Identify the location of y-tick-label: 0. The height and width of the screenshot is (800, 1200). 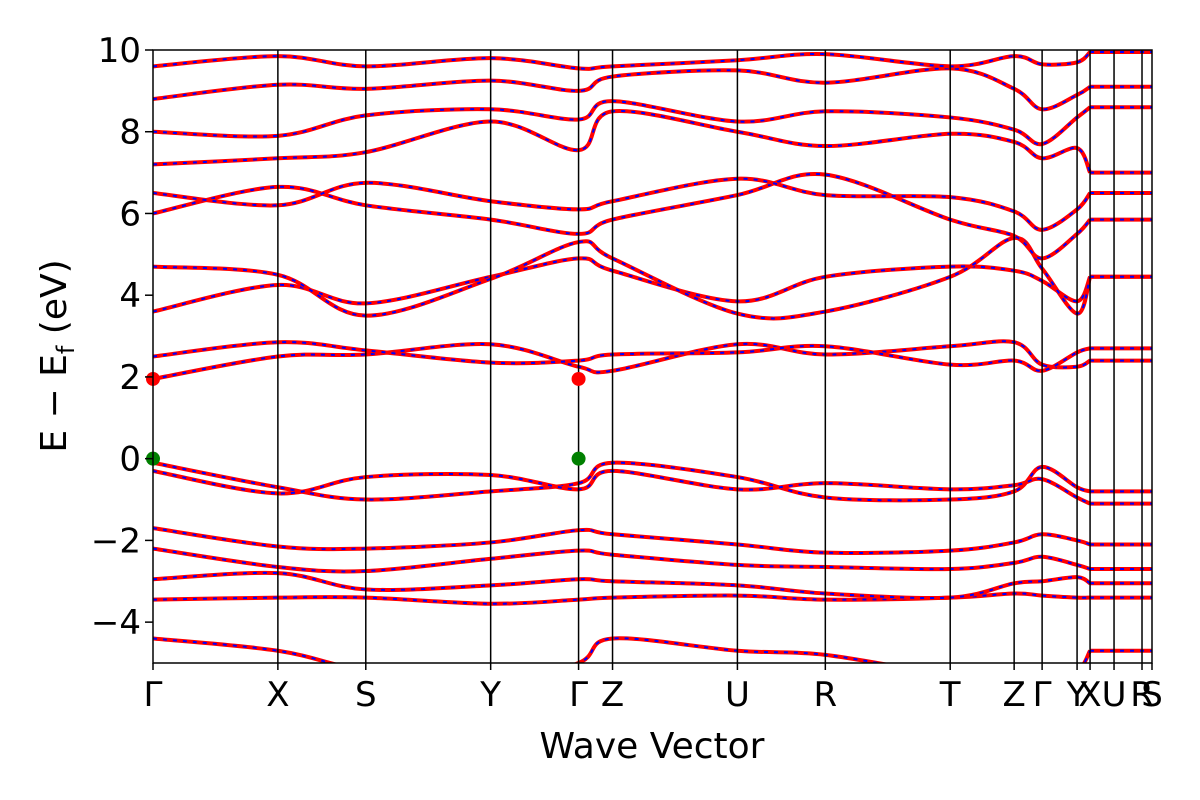
(130, 460).